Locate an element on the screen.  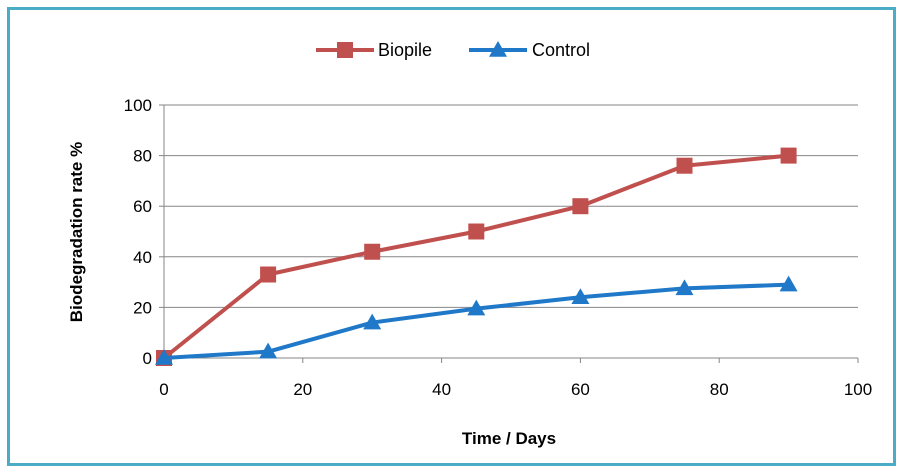
x-tick-label-0: 0 is located at coordinates (163, 389).